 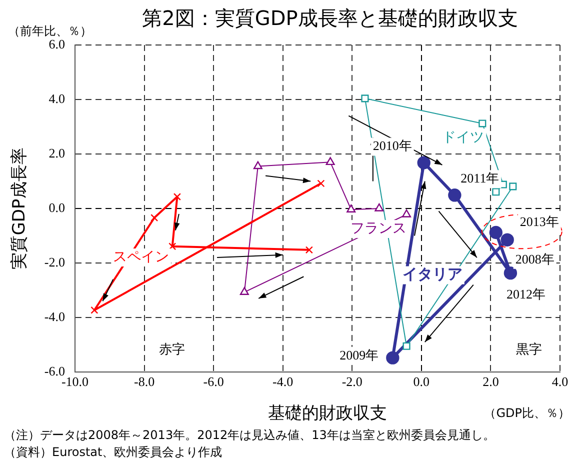 I want to click on y-axis-title: 実質GDP成長率, so click(x=19, y=209).